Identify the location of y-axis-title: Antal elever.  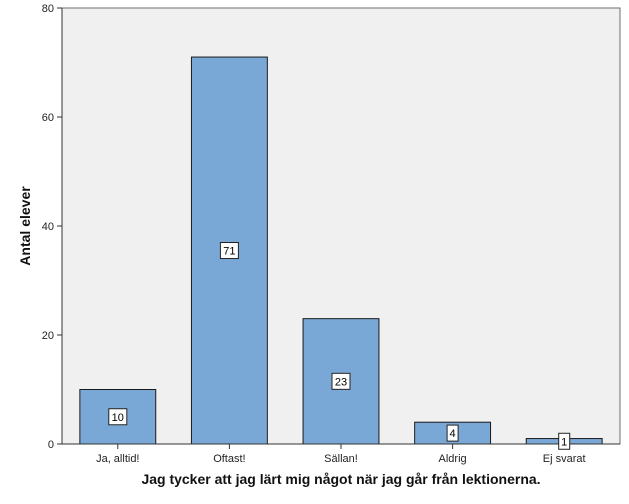
(25, 226).